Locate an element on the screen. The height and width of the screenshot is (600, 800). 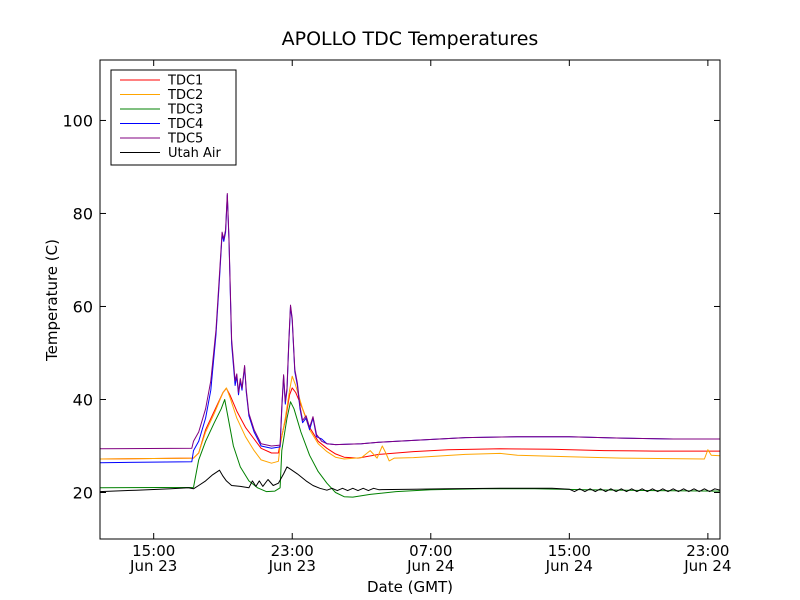
x-tick-time-3: 15:00 is located at coordinates (569, 551).